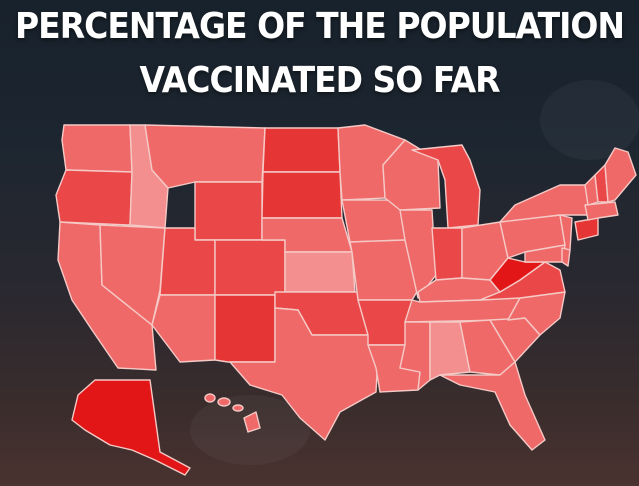 Image resolution: width=639 pixels, height=486 pixels. What do you see at coordinates (250, 267) in the screenshot?
I see `state-CO` at bounding box center [250, 267].